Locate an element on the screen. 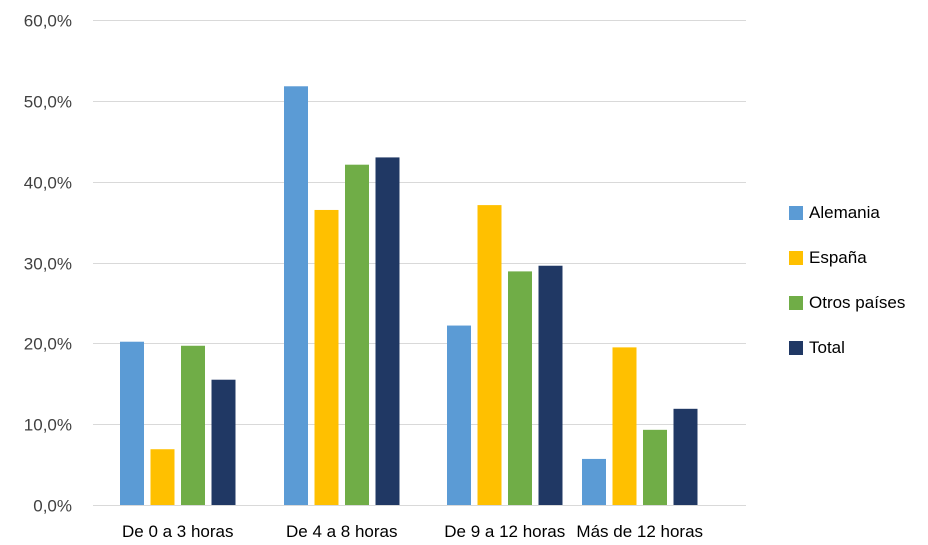 The width and height of the screenshot is (928, 545). y-axis-tick-labels: 0,0% 10,0% 20,0% 30,0% 40,0% 50,0% 60,0% is located at coordinates (48, 264).